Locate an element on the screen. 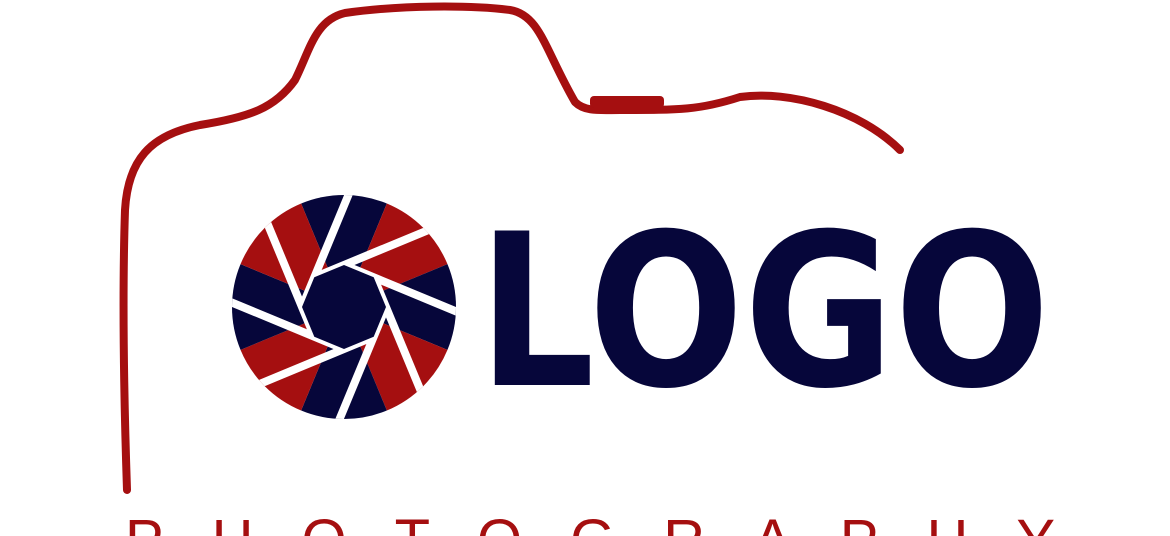 This screenshot has height=536, width=1170. tagline: PHOTOGRAPHY is located at coordinates (590, 522).